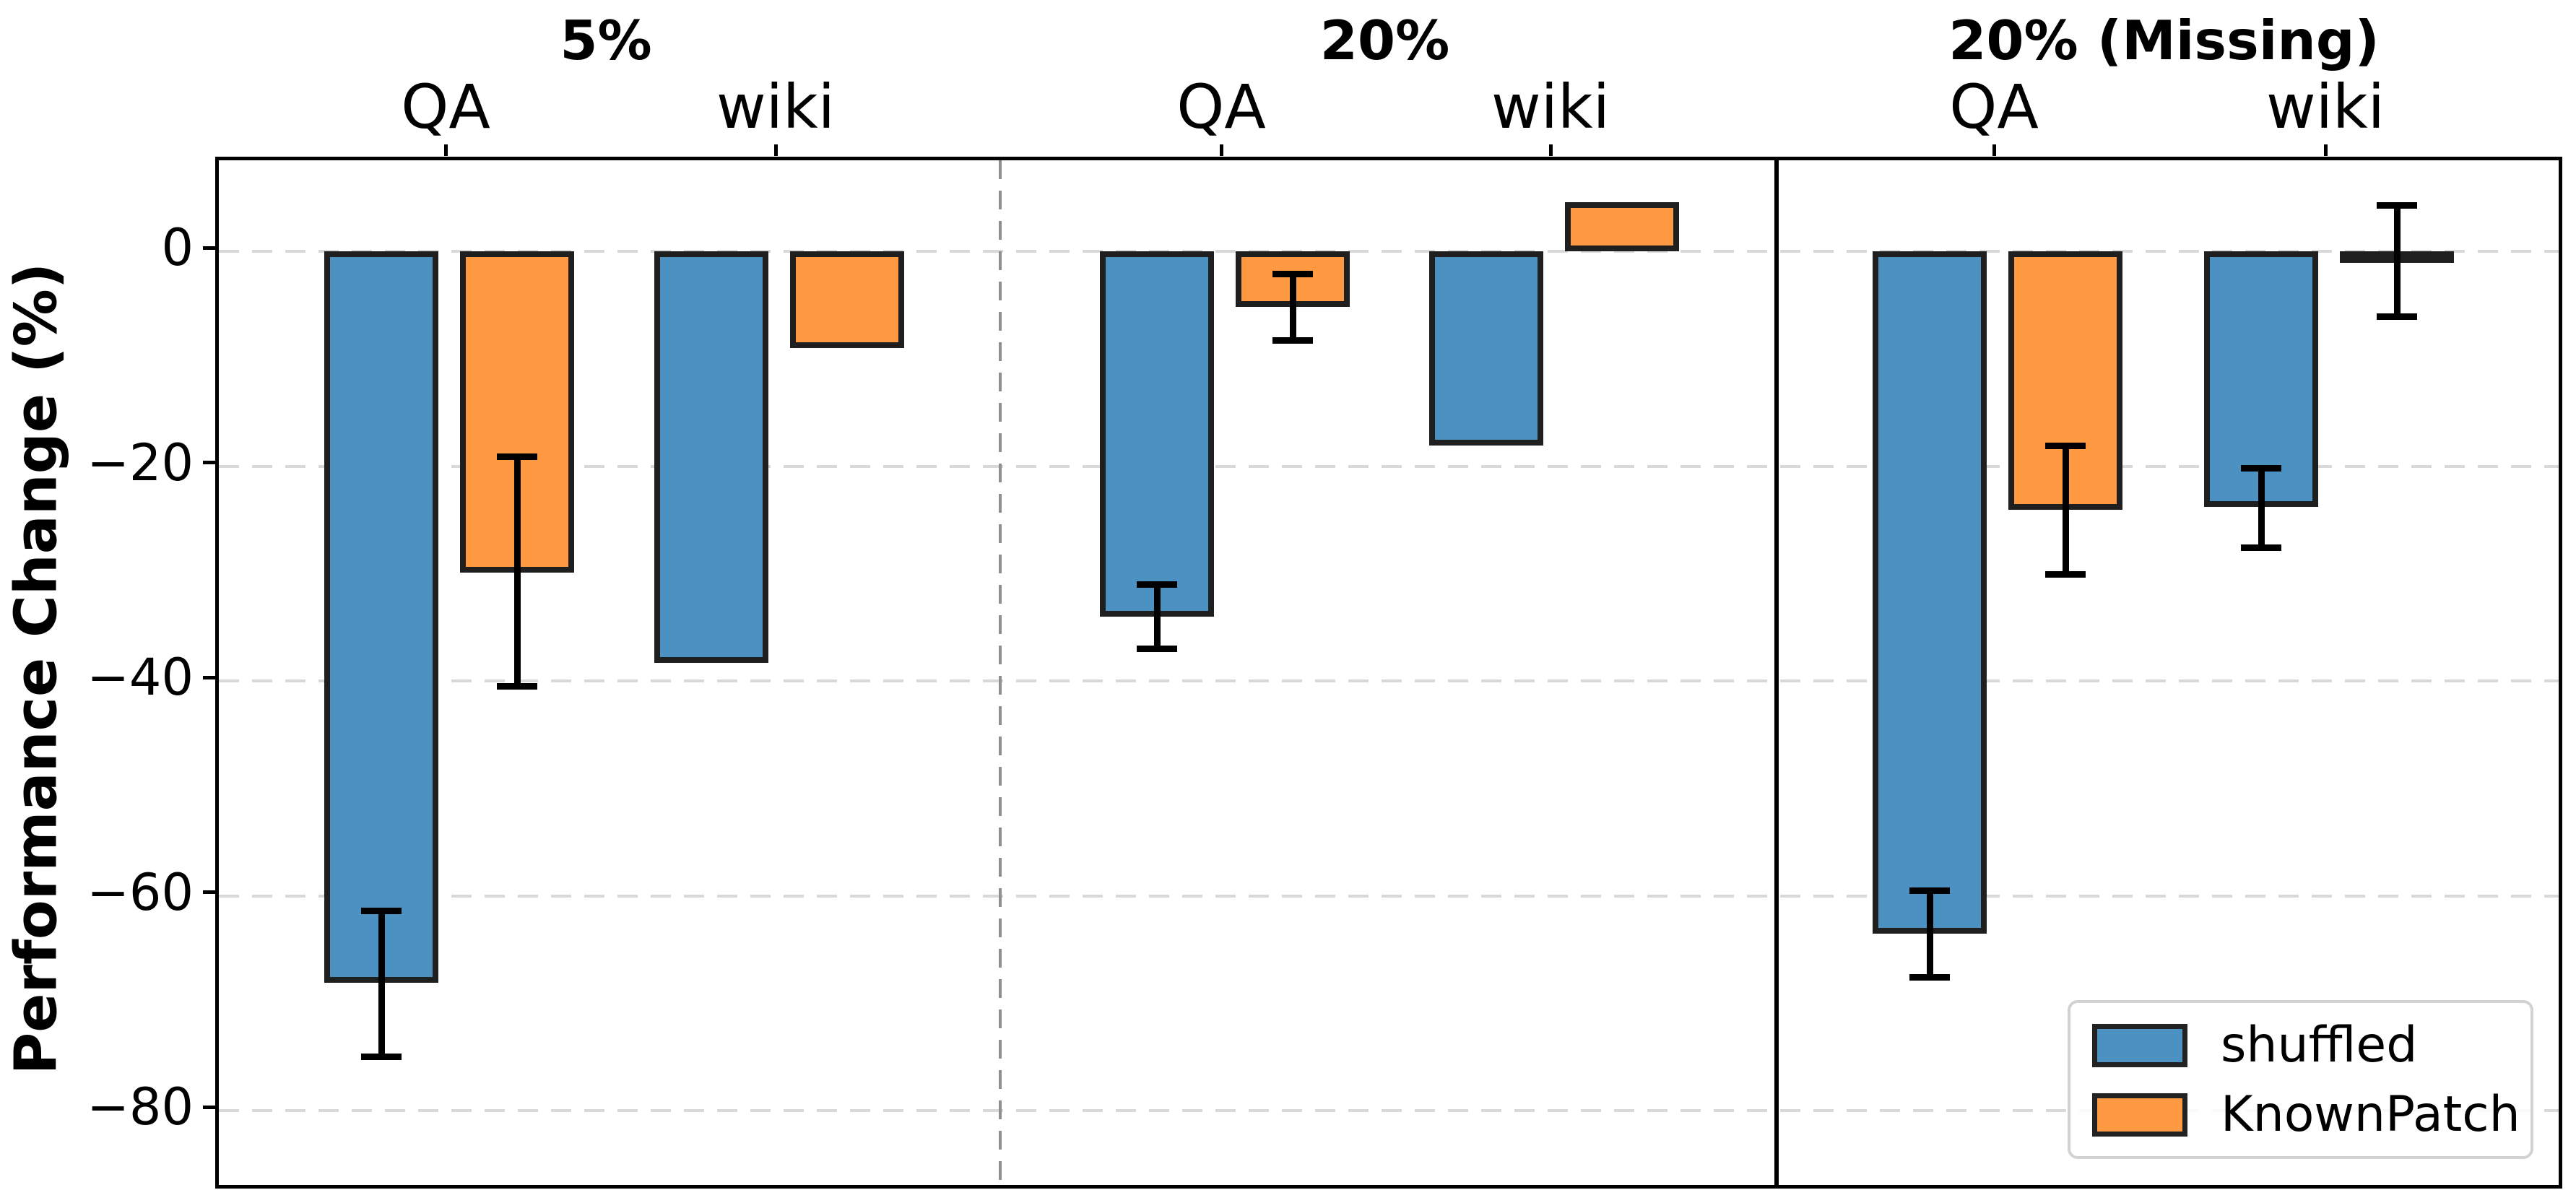 The width and height of the screenshot is (2576, 1203). Describe the element at coordinates (36, 668) in the screenshot. I see `y-axis-label-text: Performance Change (%)` at that location.